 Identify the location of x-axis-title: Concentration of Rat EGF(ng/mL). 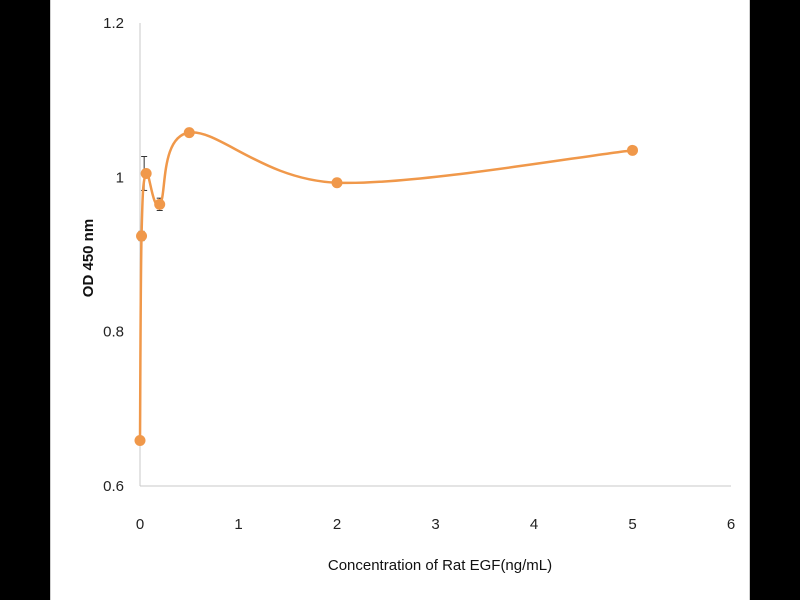
(440, 565).